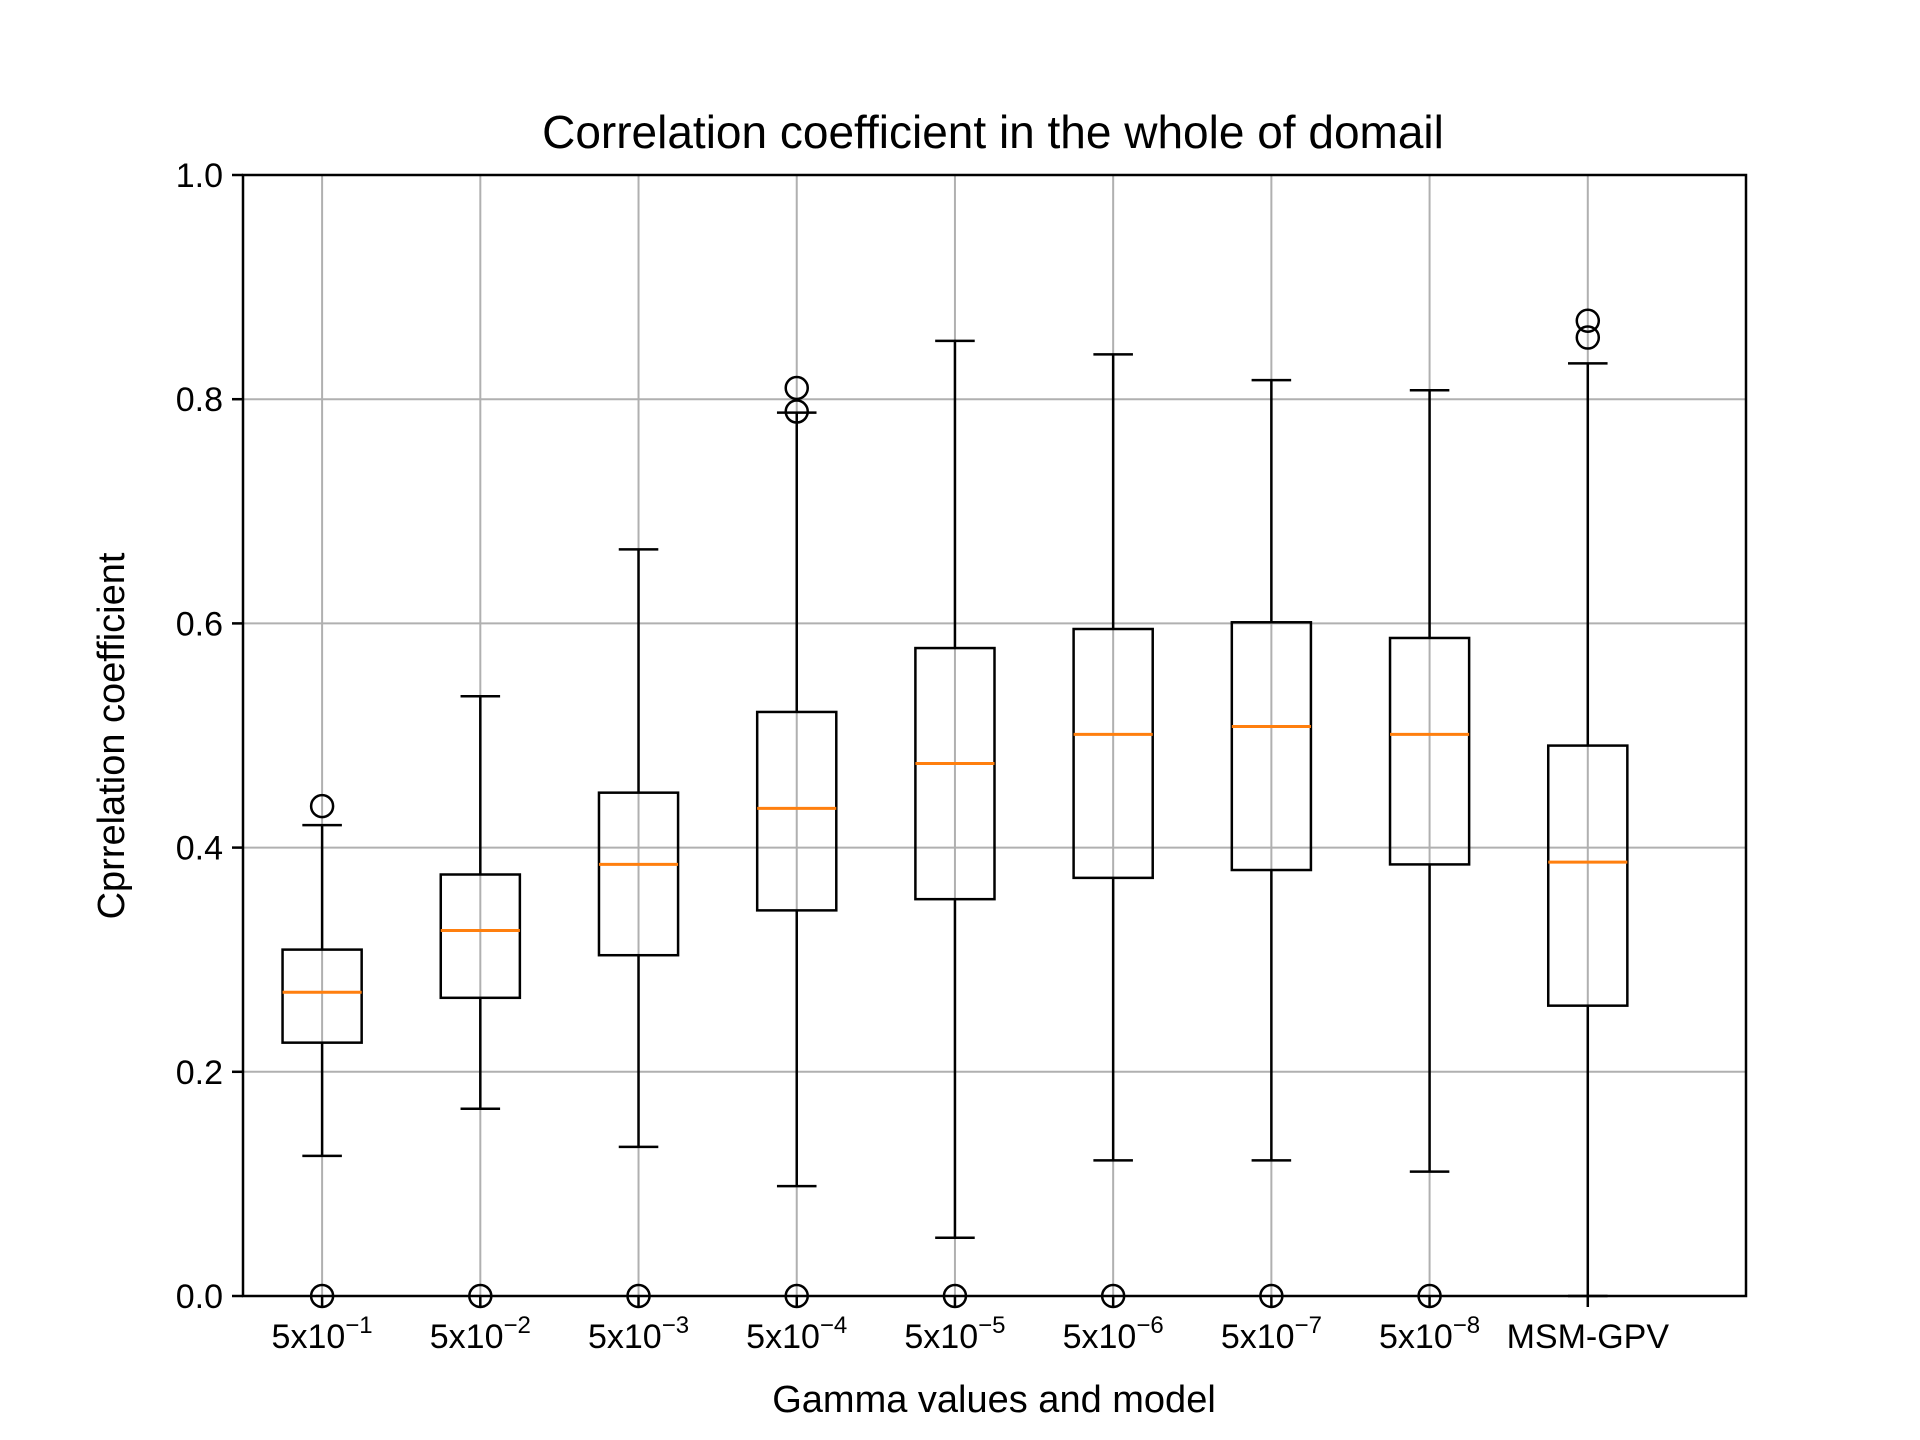 The image size is (1920, 1440). I want to click on x-tick-label-exponent: −6, so click(1149, 1325).